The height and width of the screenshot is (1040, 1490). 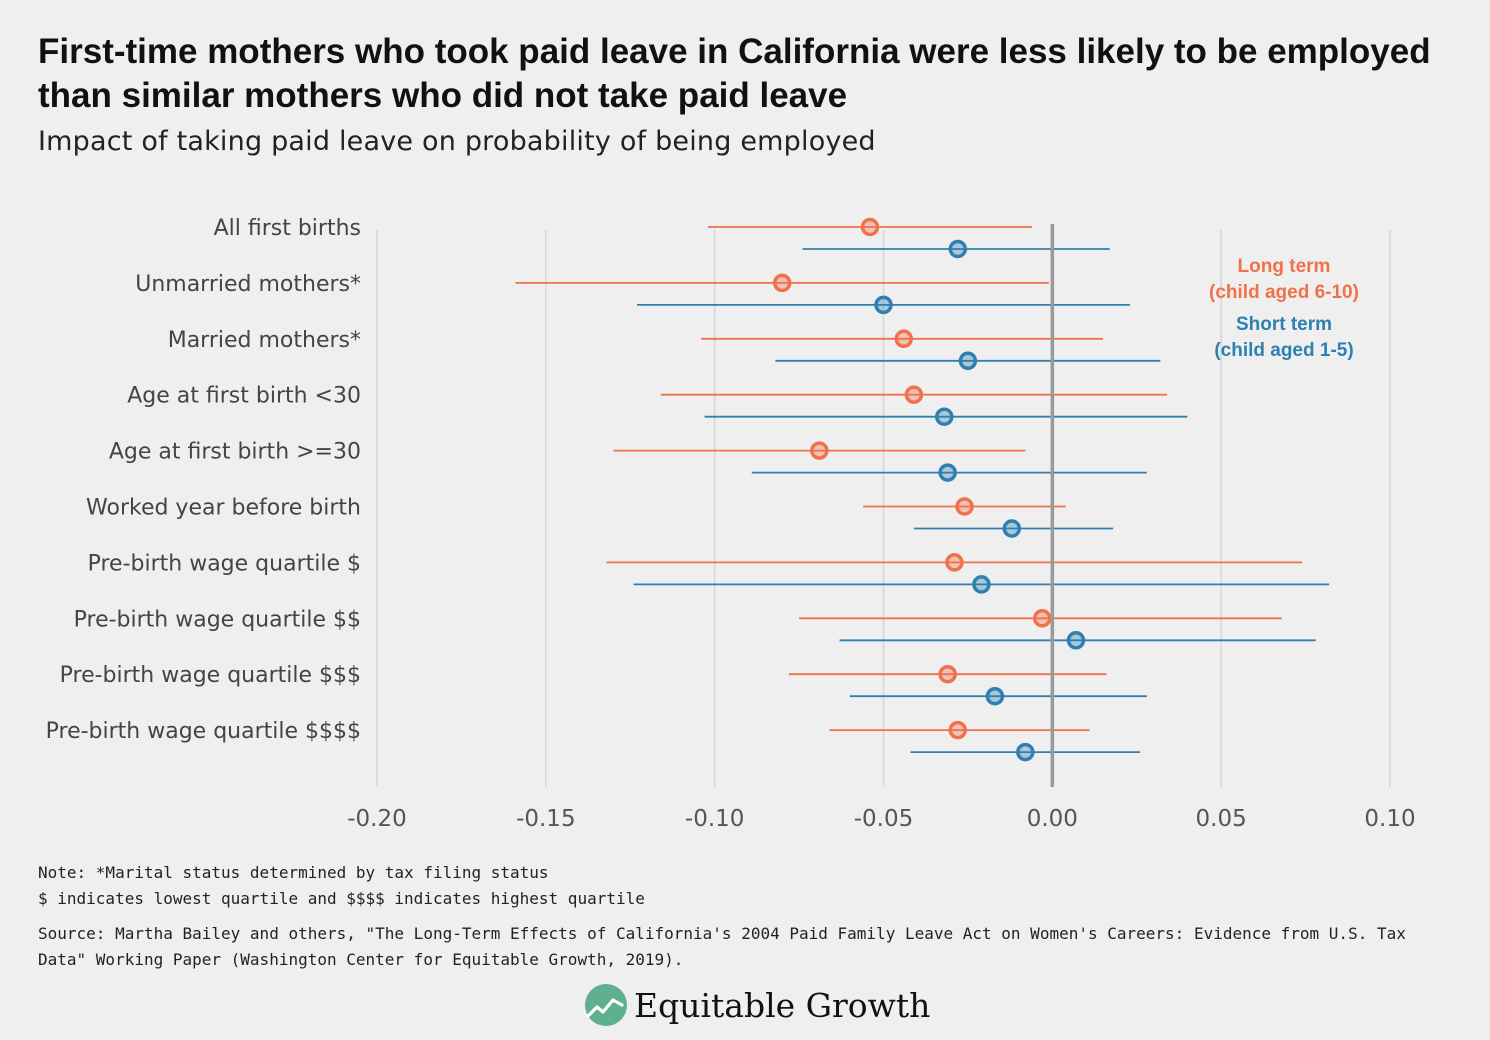 I want to click on long_term-legend-label: Long term, so click(x=1284, y=266).